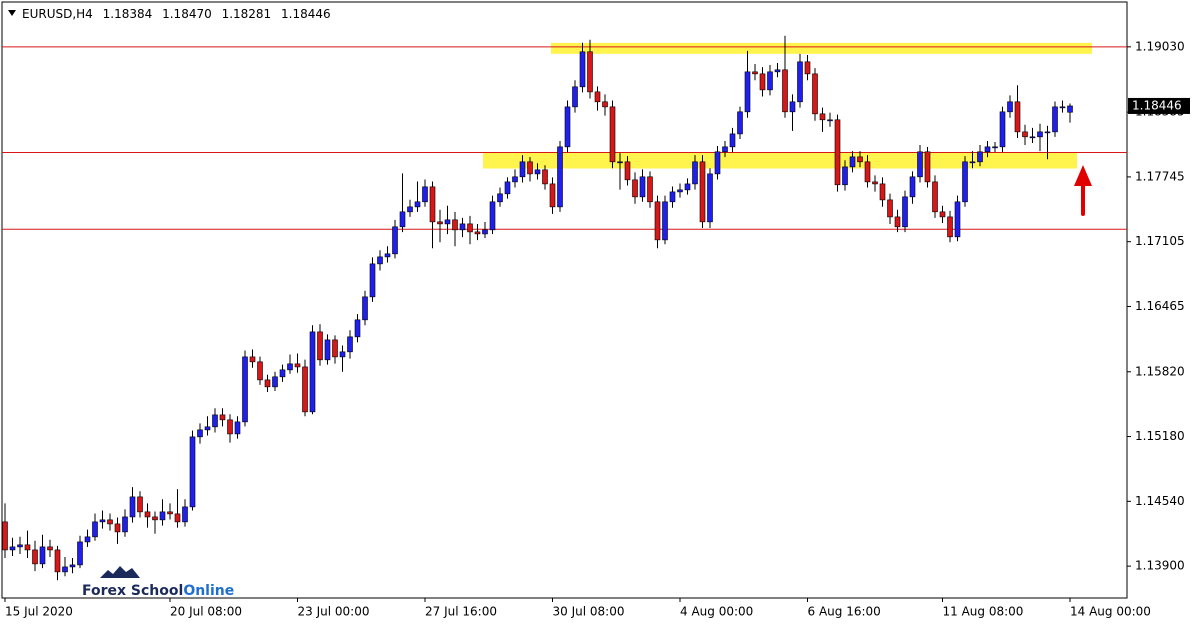 This screenshot has height=627, width=1200. I want to click on arrow, so click(1083, 190).